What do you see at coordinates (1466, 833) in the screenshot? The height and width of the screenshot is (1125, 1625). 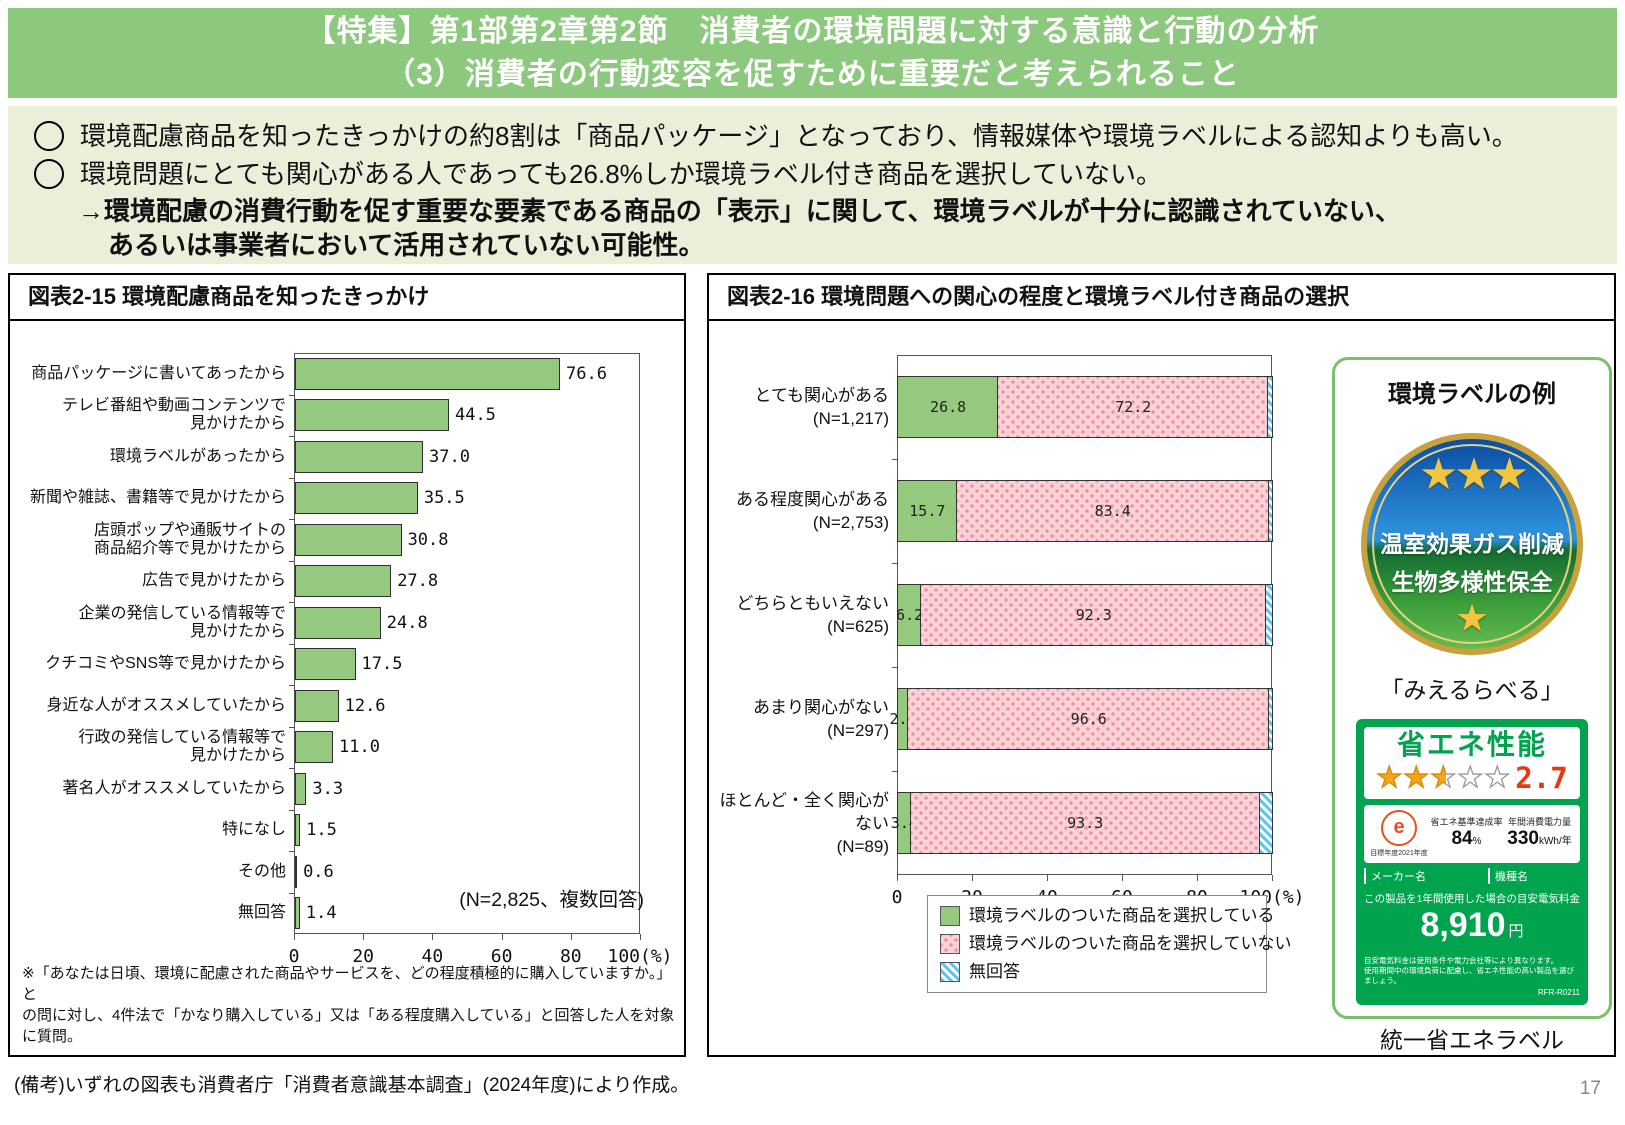 I see `achievement-rate: 省エネ基準達成率 84%` at bounding box center [1466, 833].